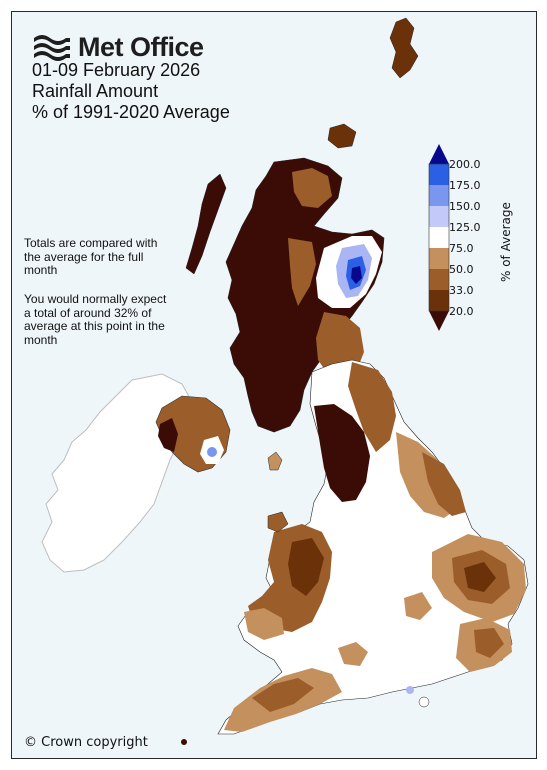  I want to click on tick-label: 33.0, so click(461, 290).